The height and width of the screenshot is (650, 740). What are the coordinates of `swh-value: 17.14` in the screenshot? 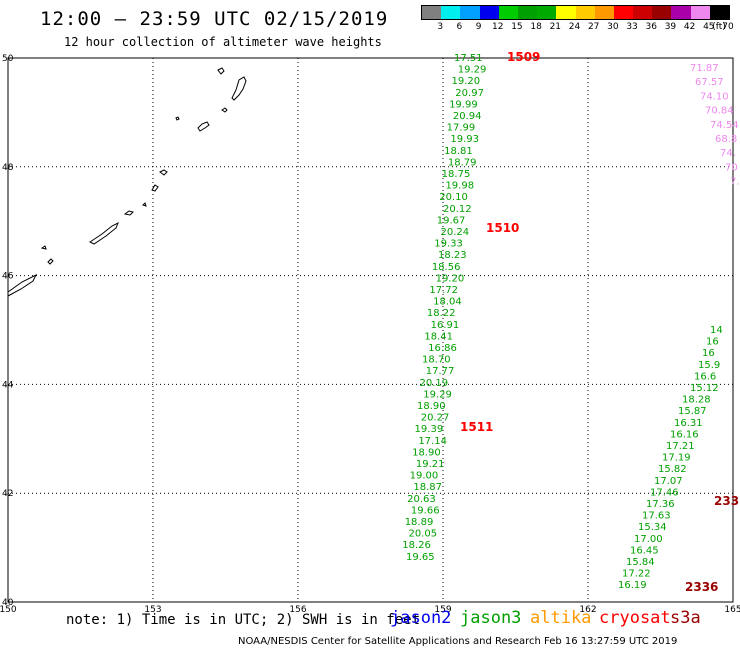 It's located at (432, 441).